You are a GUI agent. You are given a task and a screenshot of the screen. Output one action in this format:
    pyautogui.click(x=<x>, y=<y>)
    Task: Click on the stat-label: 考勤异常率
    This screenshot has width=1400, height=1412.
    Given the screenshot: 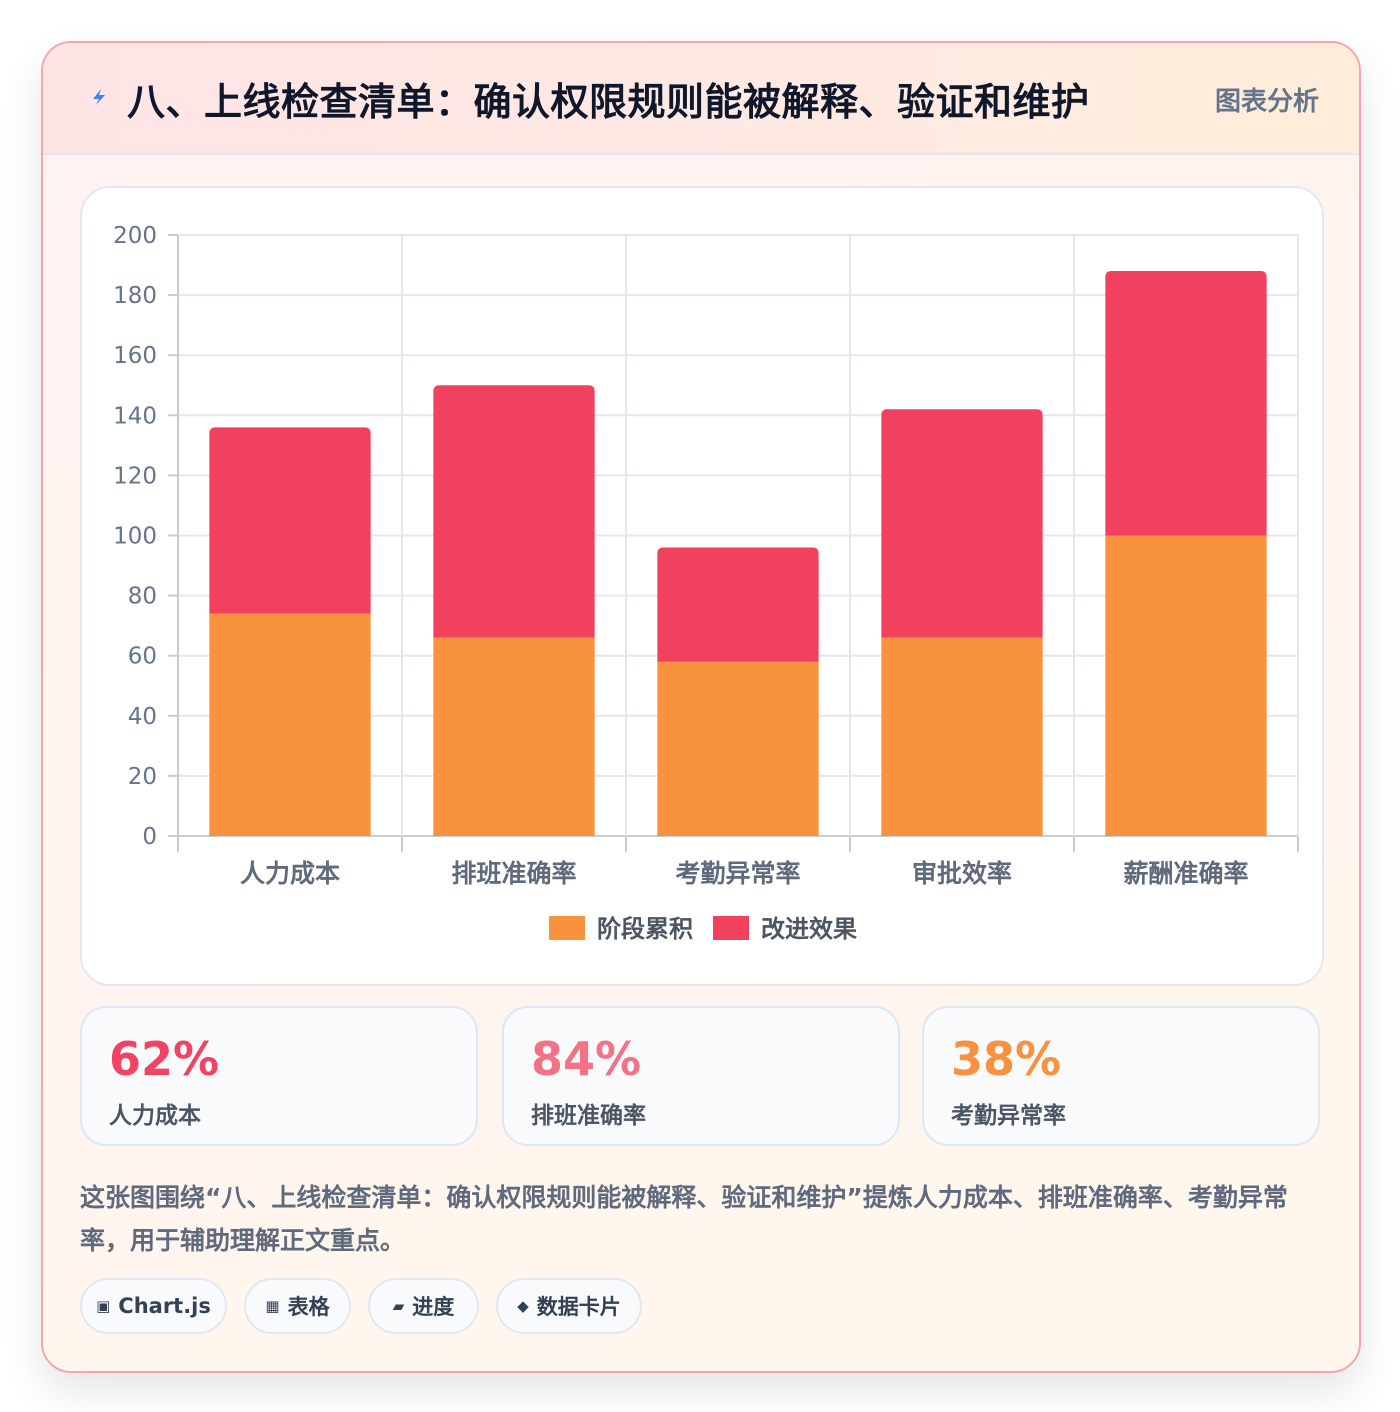 What is the action you would take?
    pyautogui.click(x=1008, y=1116)
    